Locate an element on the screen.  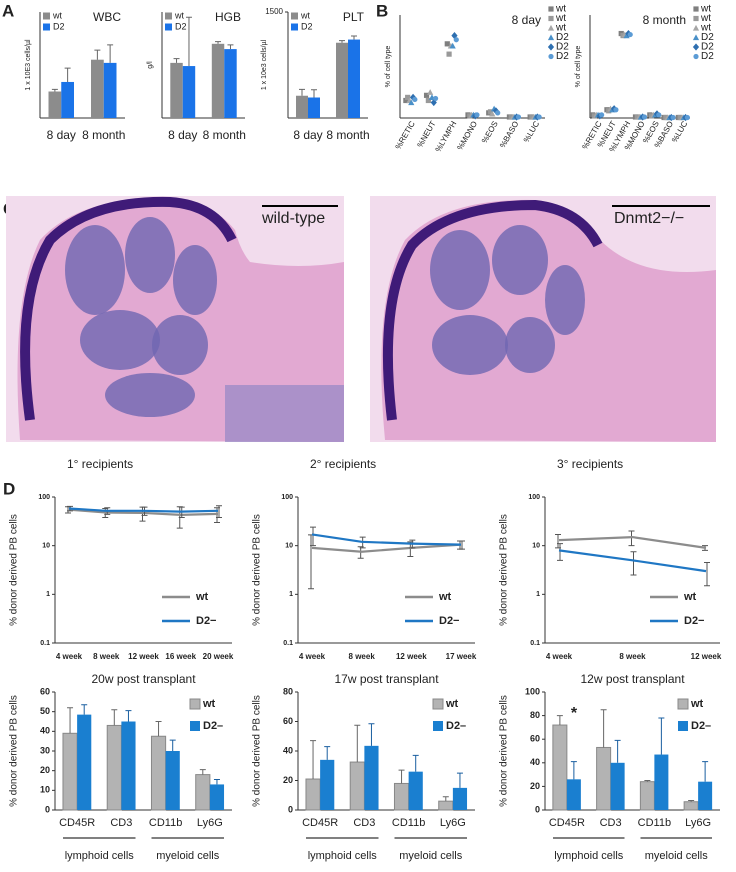
chart-title: 2° recipients is located at coordinates (343, 464).